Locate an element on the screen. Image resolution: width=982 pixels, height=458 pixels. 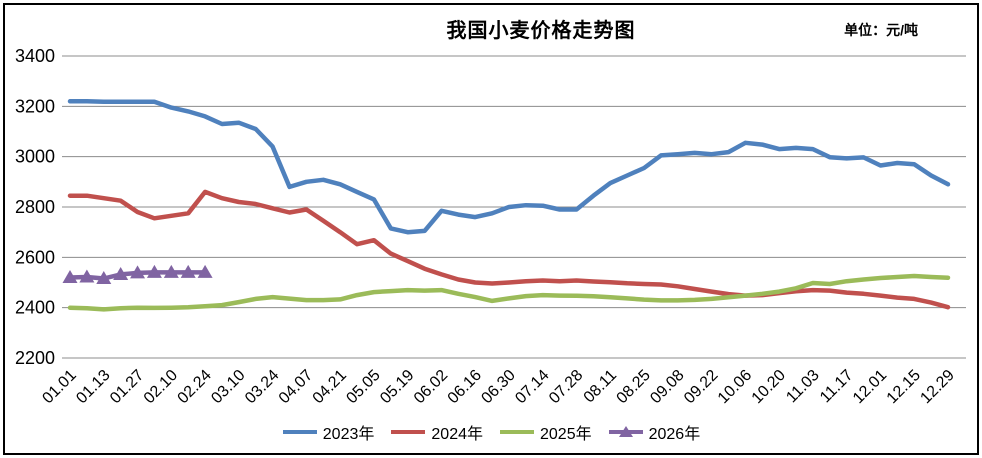
x-tick-label: 08.11 is located at coordinates (601, 387).